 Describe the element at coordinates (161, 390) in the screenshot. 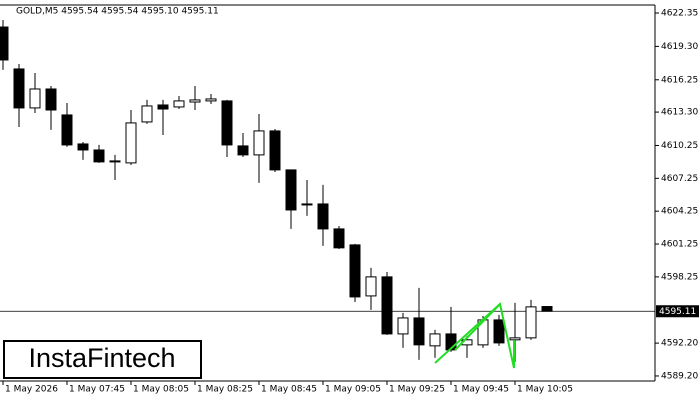

I see `x-tick-label: 1 May 08:05` at that location.